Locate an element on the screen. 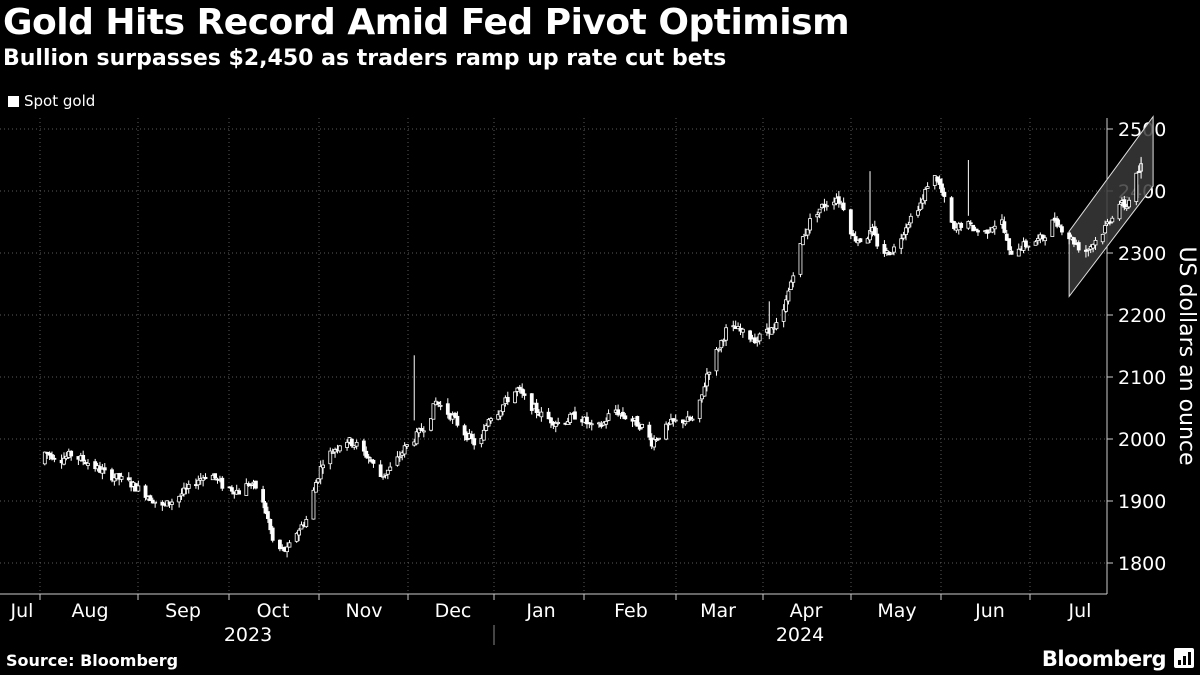 The image size is (1200, 675). x-tick-label: Dec is located at coordinates (453, 611).